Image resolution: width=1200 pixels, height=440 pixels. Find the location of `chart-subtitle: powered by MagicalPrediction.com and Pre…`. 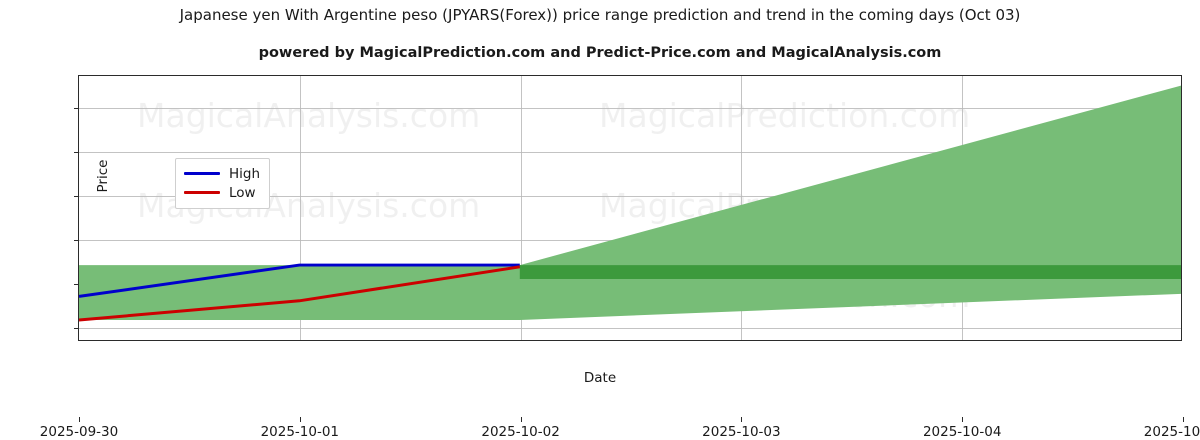

chart-subtitle: powered by MagicalPrediction.com and Pre… is located at coordinates (600, 53).